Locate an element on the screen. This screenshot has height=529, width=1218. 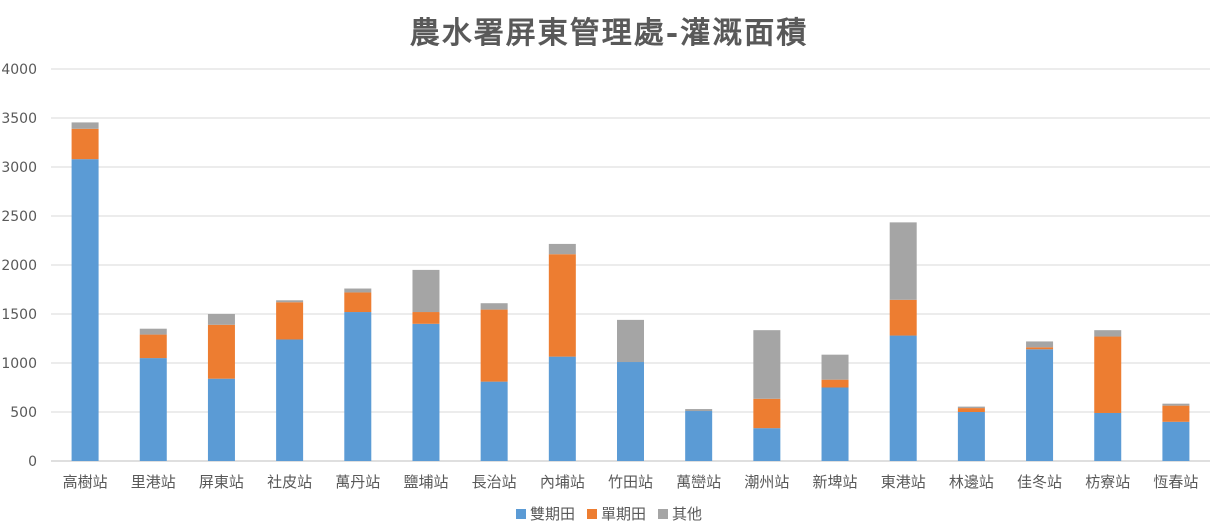
bar-segment-潮州站-其他 is located at coordinates (767, 364).